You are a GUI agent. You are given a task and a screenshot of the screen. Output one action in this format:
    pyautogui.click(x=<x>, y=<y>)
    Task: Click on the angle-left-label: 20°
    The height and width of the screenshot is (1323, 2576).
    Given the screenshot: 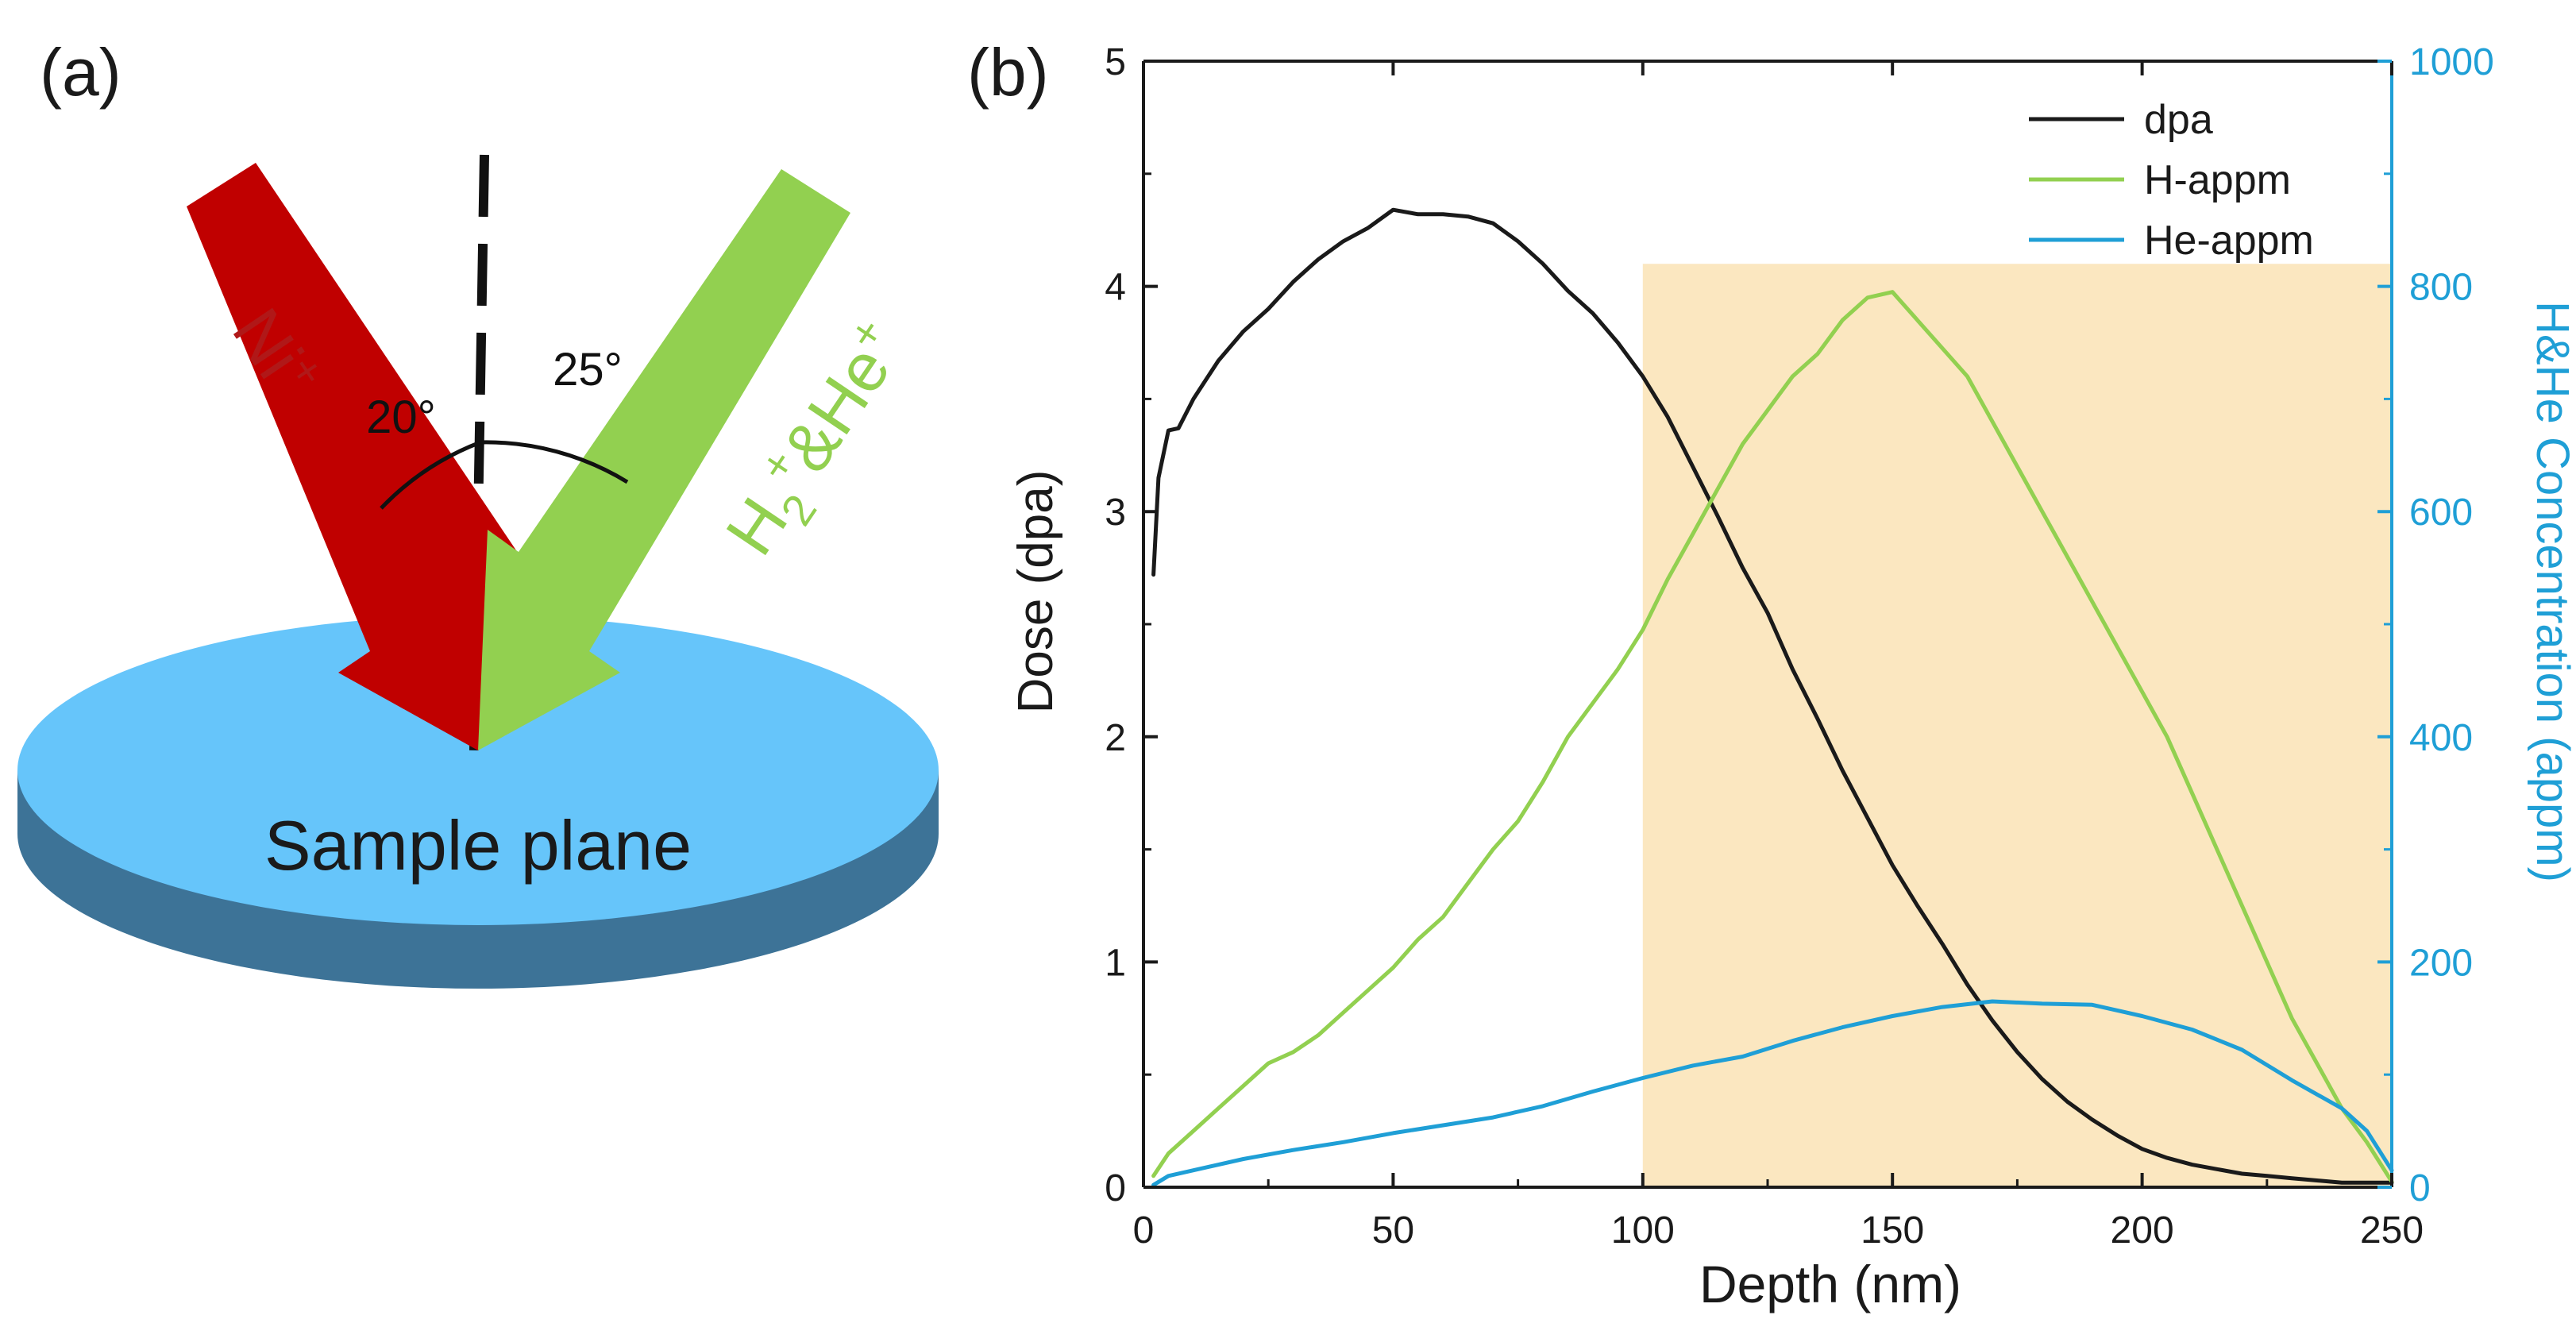 What is the action you would take?
    pyautogui.click(x=401, y=417)
    